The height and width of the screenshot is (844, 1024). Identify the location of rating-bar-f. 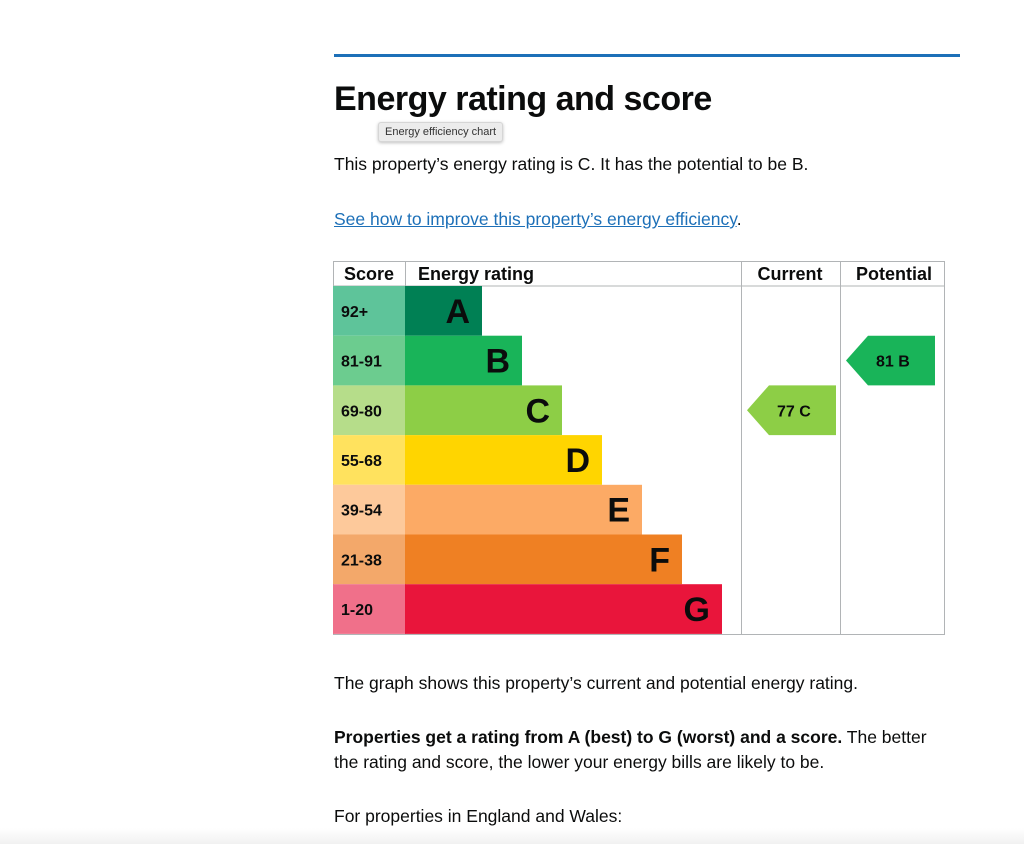
(543, 559).